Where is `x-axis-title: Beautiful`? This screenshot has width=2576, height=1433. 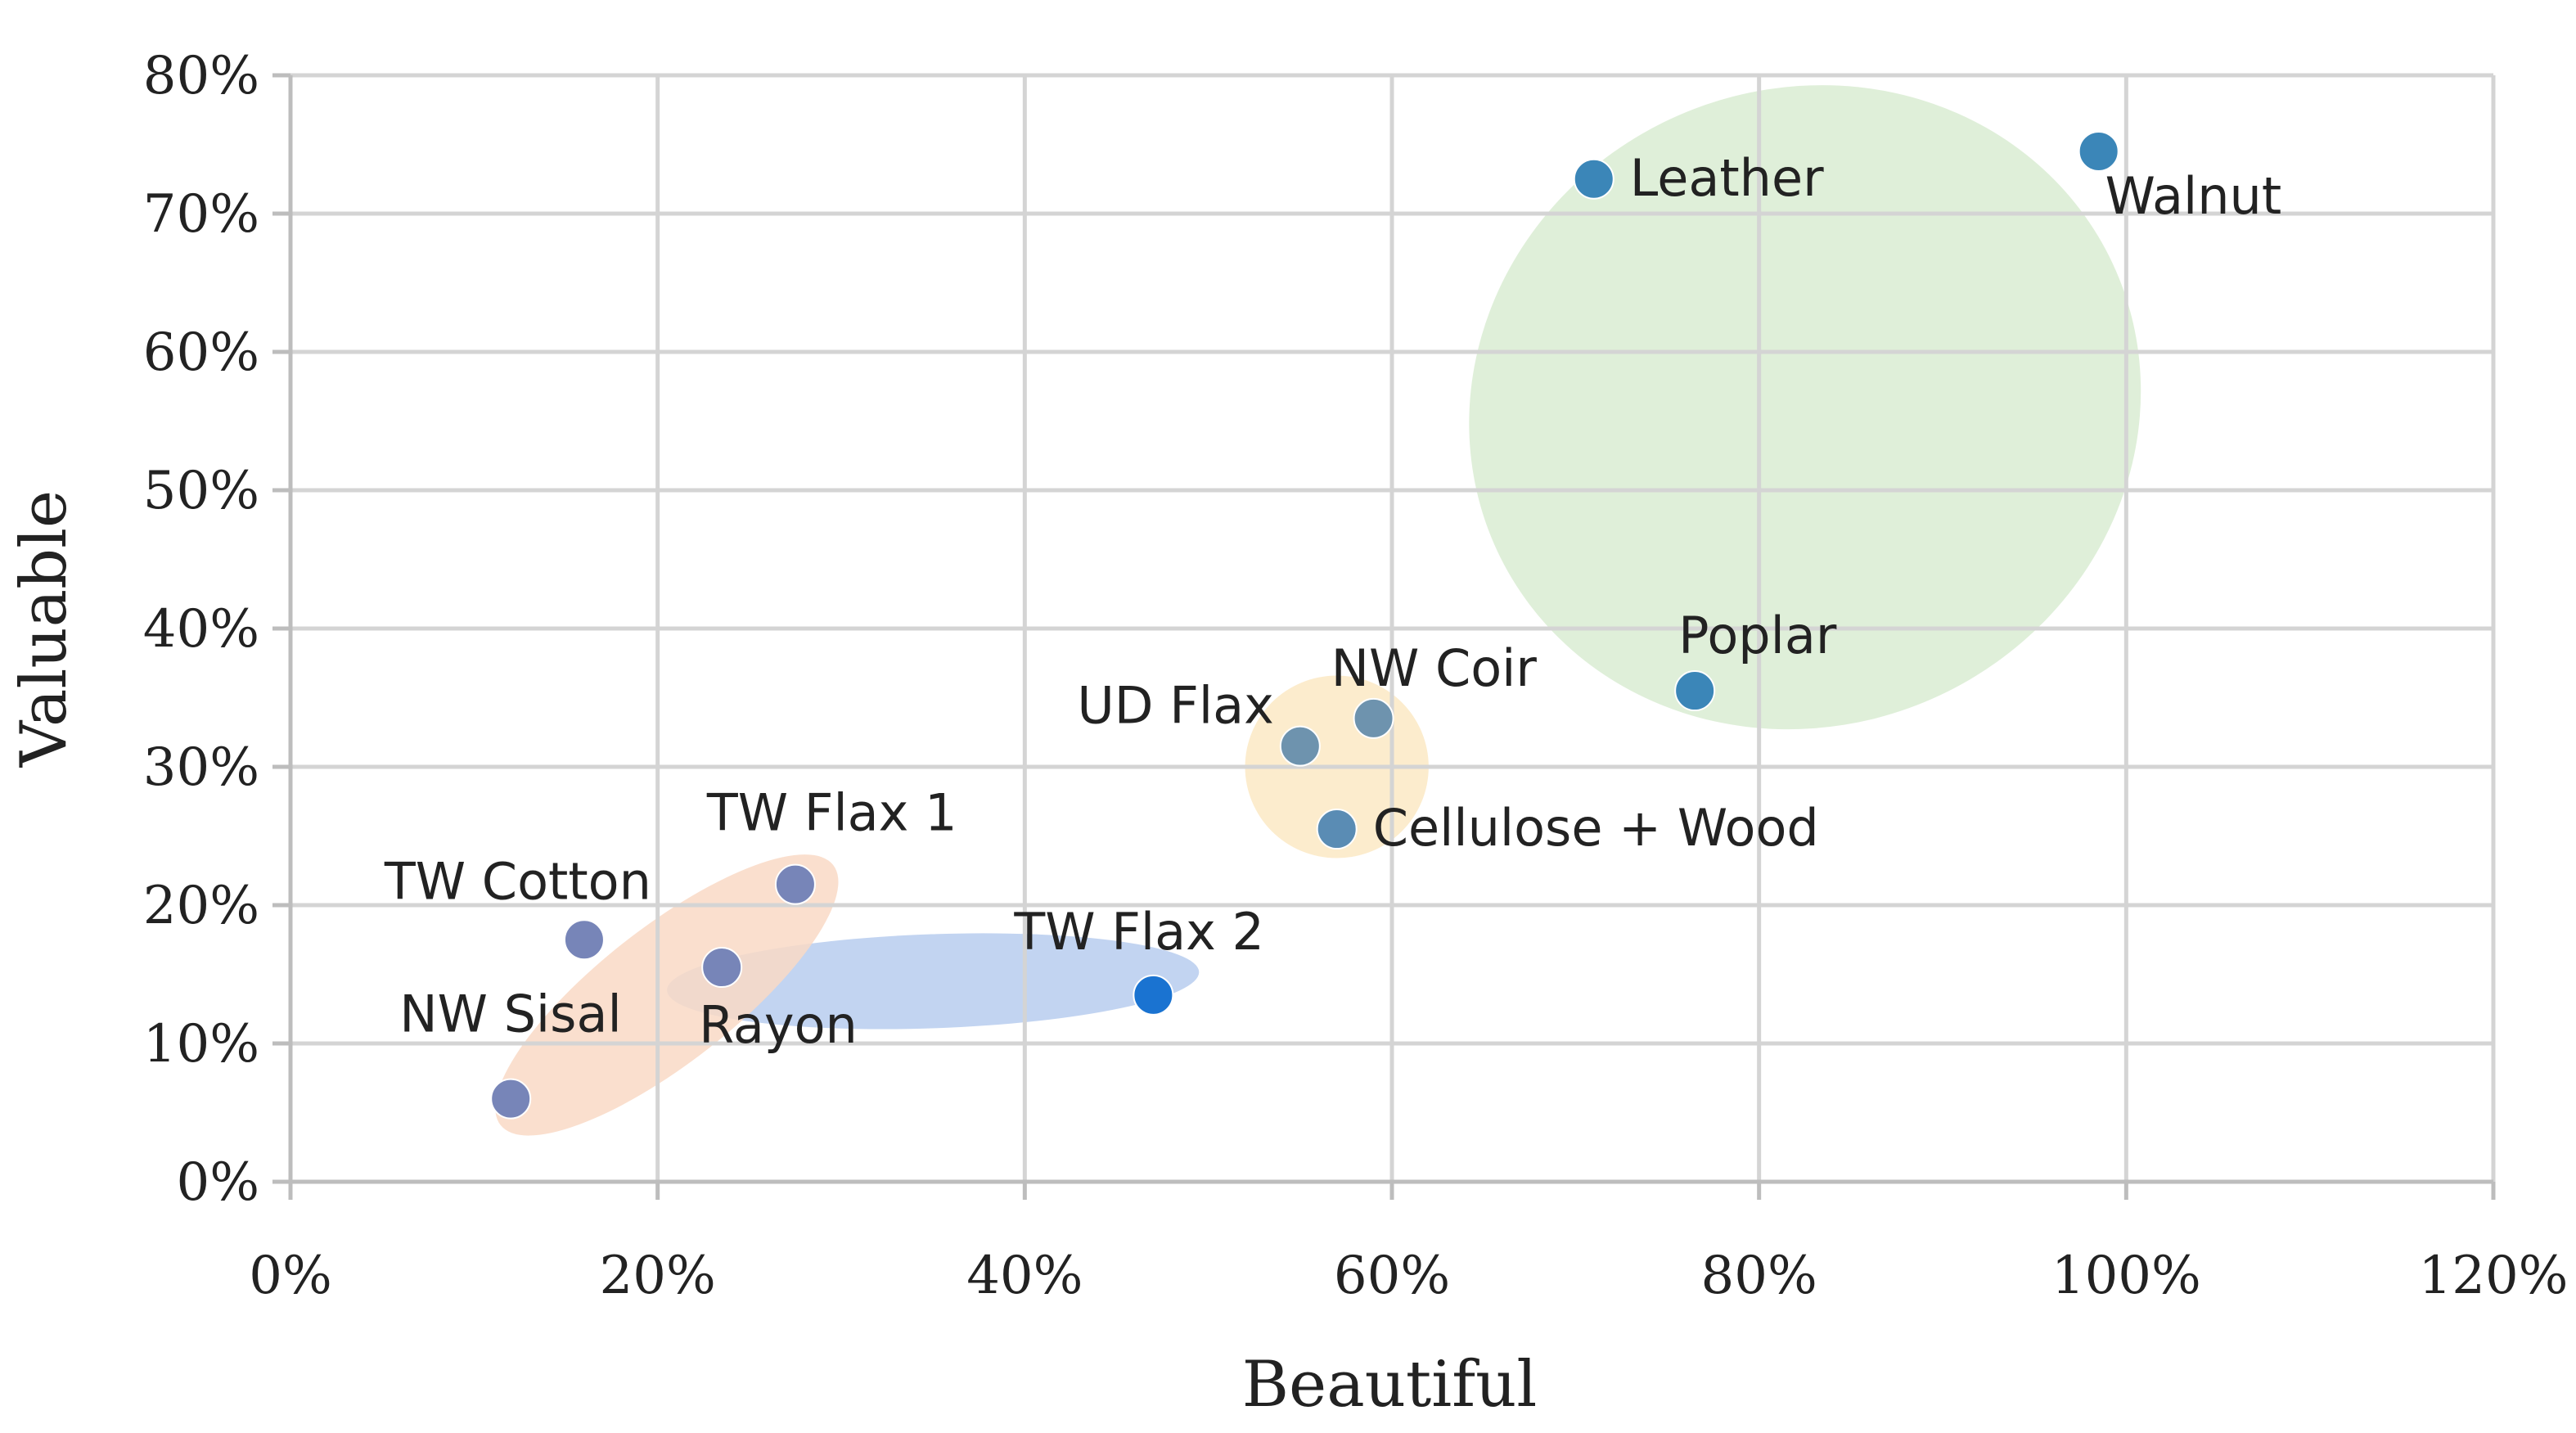
x-axis-title: Beautiful is located at coordinates (1390, 1385).